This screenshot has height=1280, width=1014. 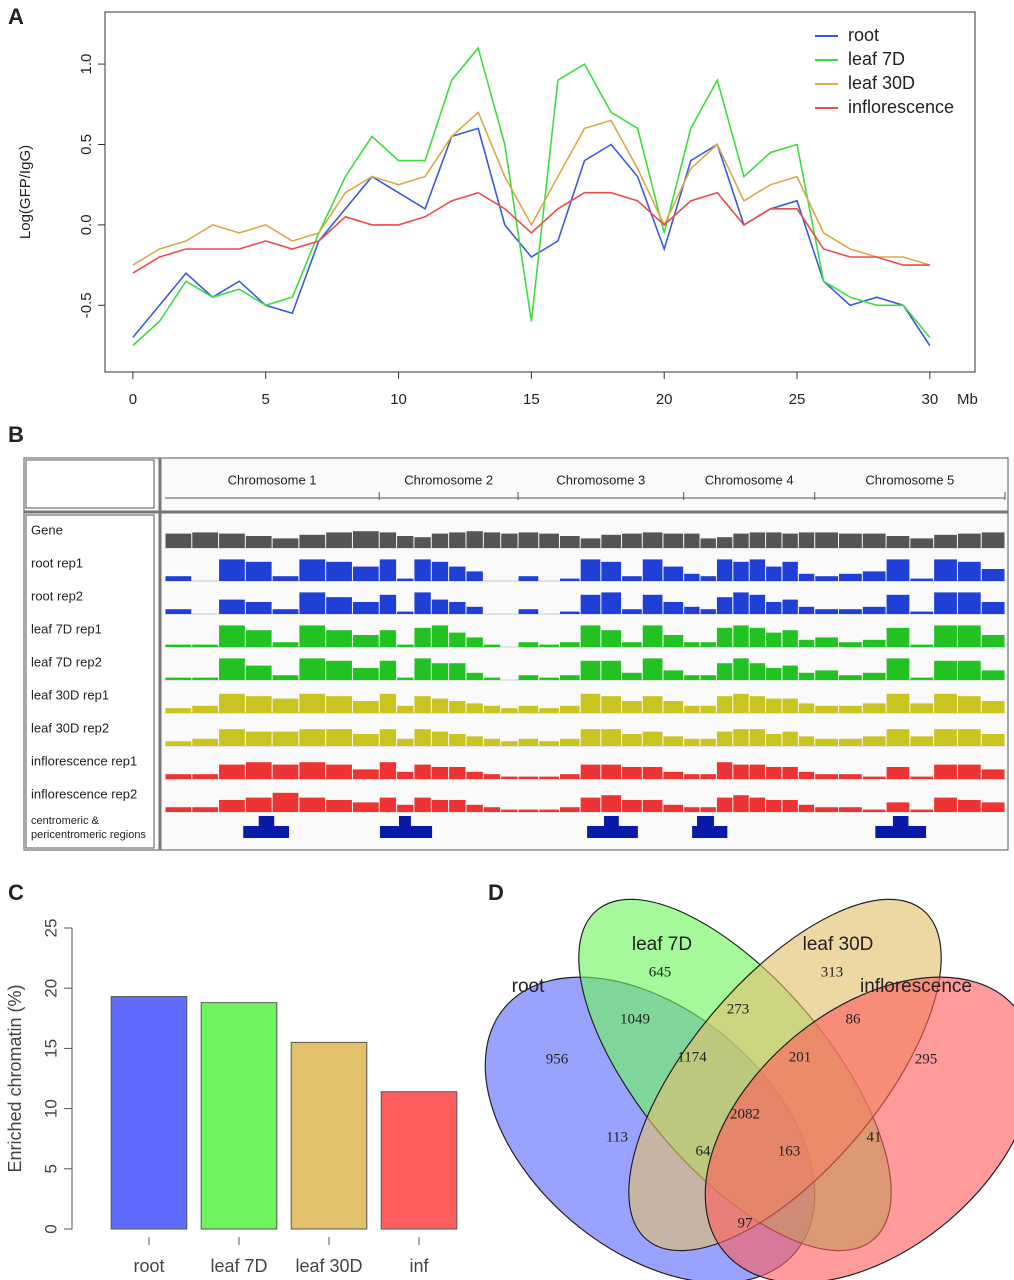 I want to click on region-count: 41, so click(x=874, y=1137).